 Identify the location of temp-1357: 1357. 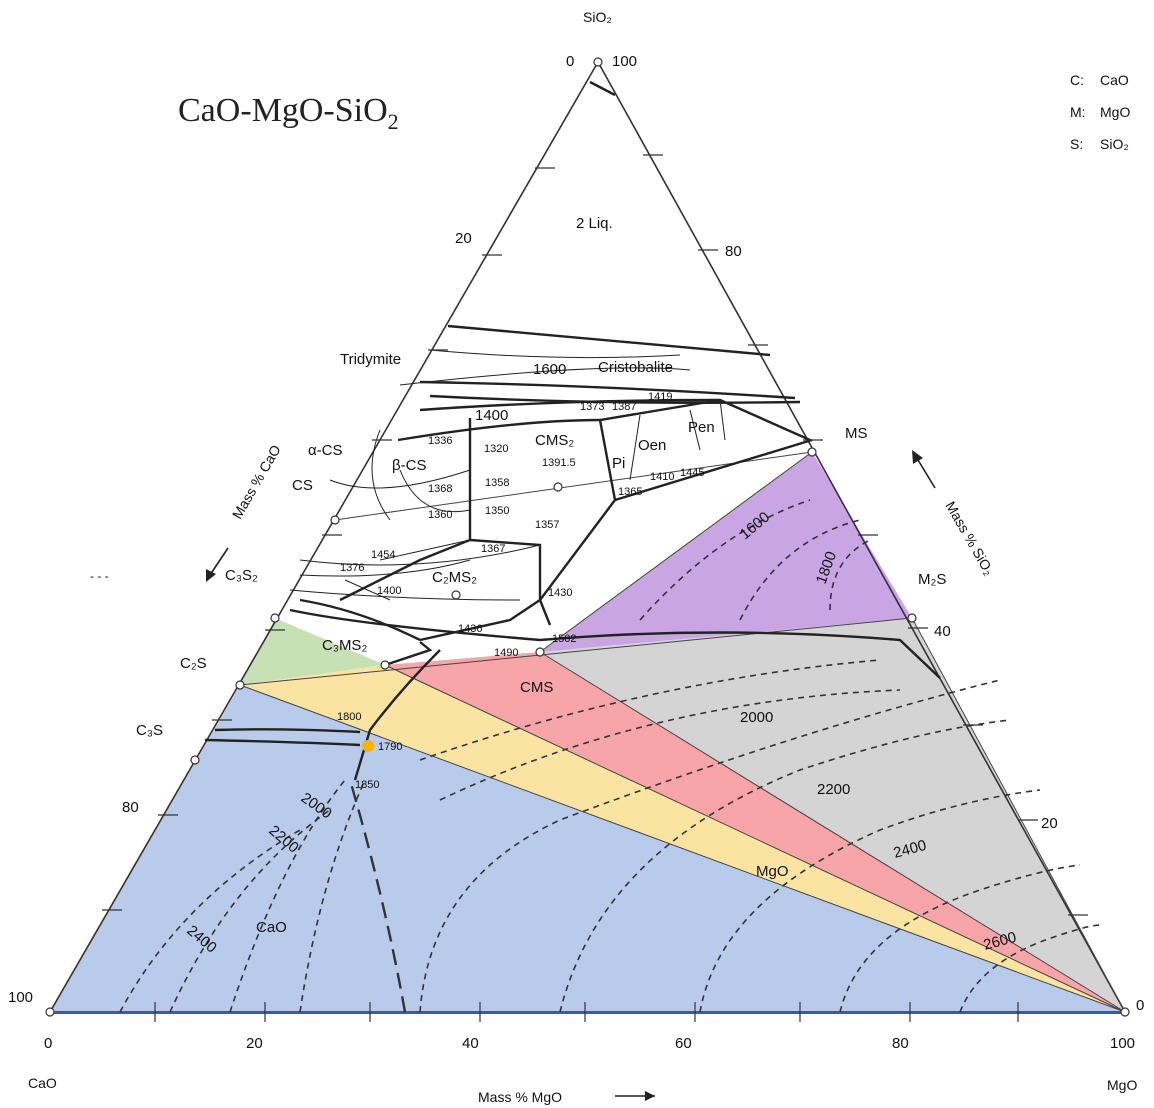
(547, 525).